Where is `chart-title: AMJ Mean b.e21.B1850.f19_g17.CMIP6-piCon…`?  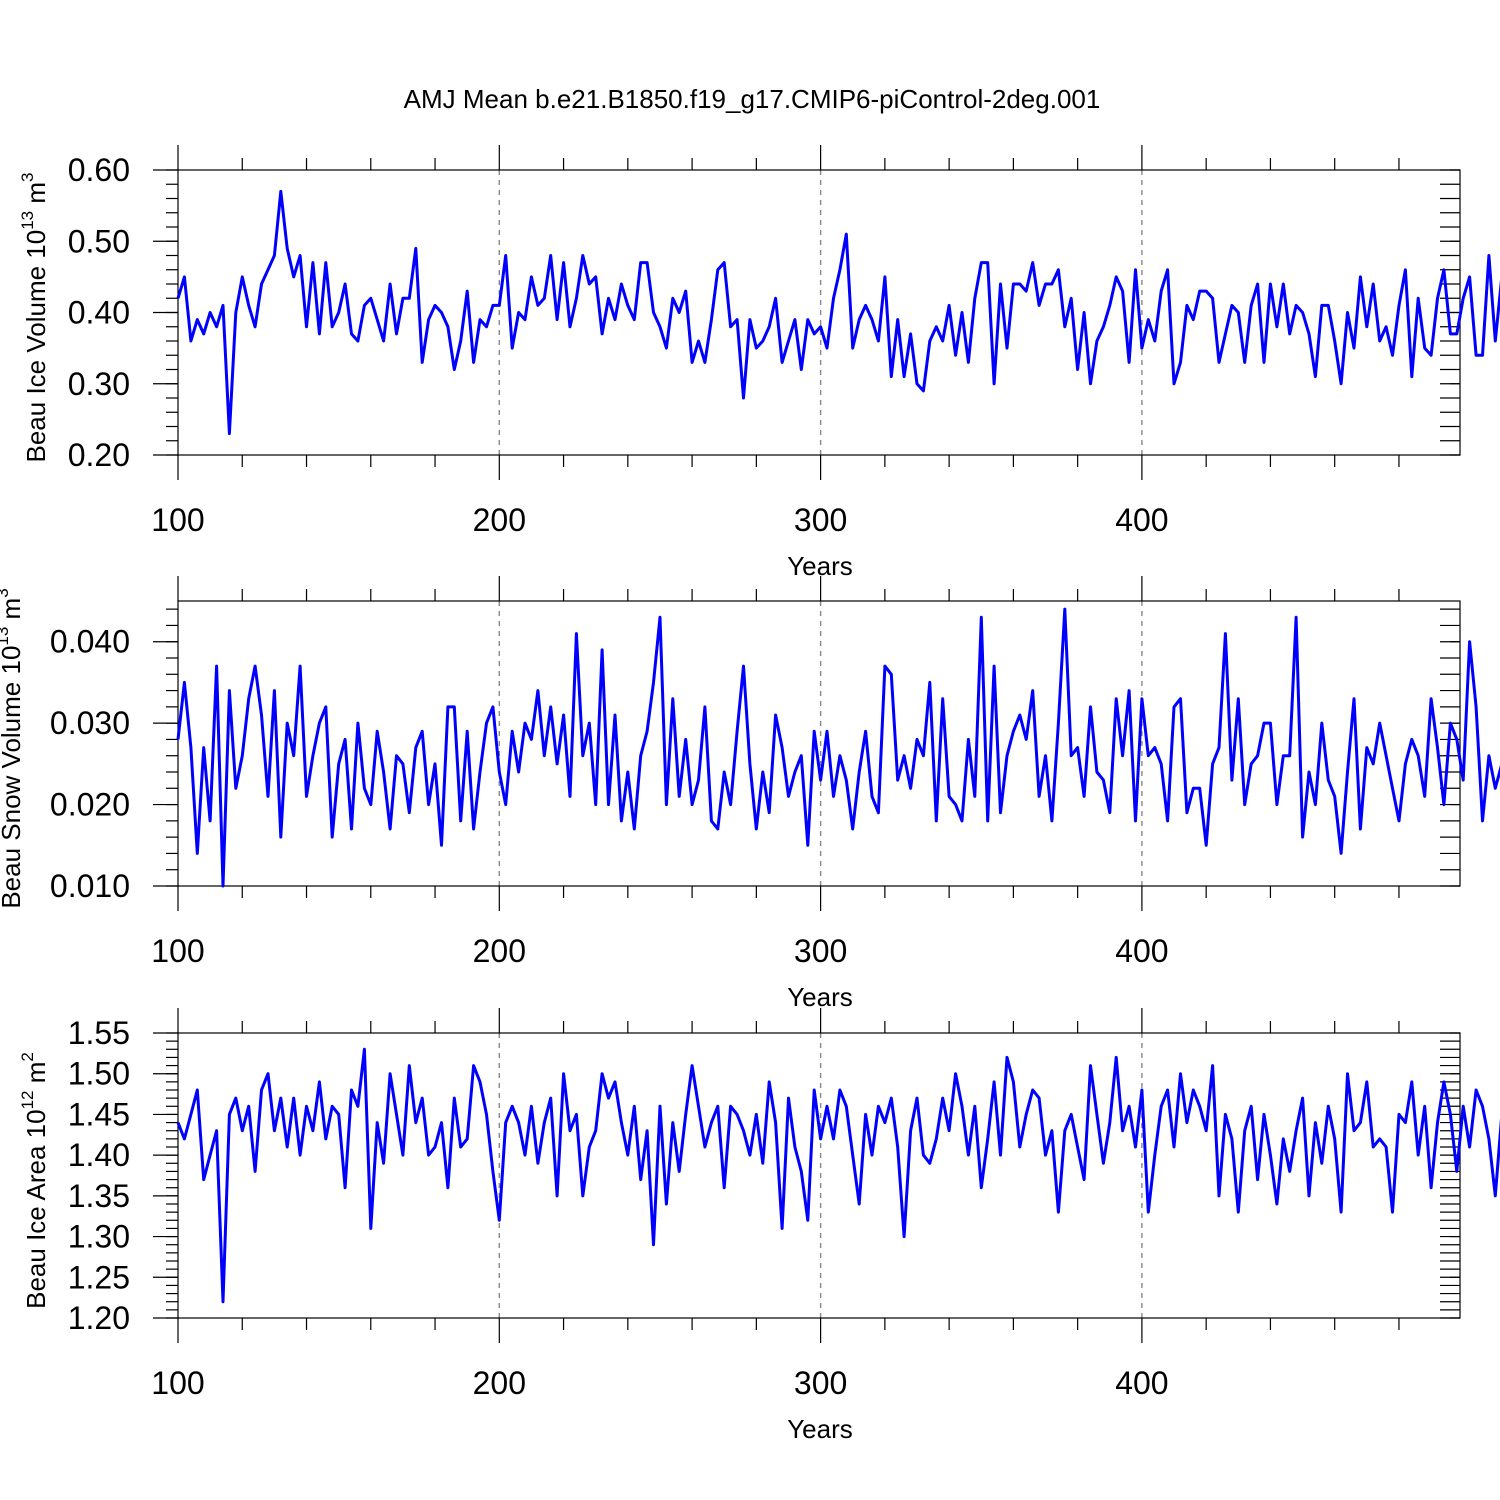
chart-title: AMJ Mean b.e21.B1850.f19_g17.CMIP6-piCon… is located at coordinates (752, 99).